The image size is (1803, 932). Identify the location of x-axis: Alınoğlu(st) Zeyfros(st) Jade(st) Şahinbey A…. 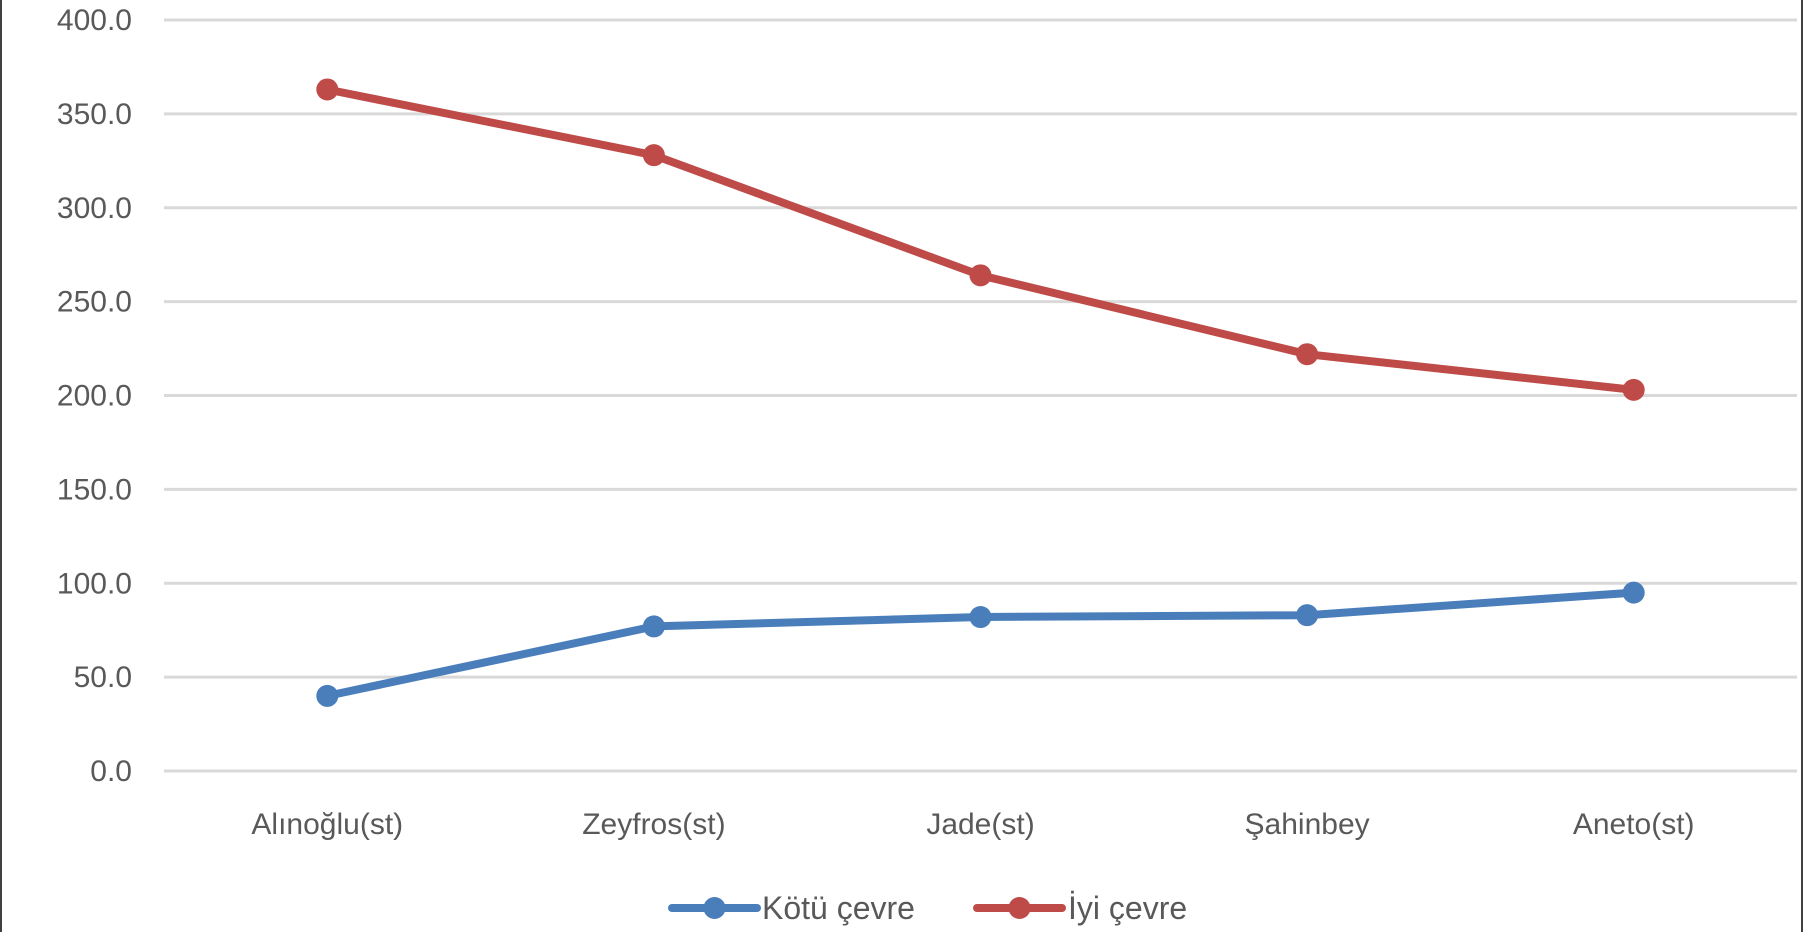
(972, 824).